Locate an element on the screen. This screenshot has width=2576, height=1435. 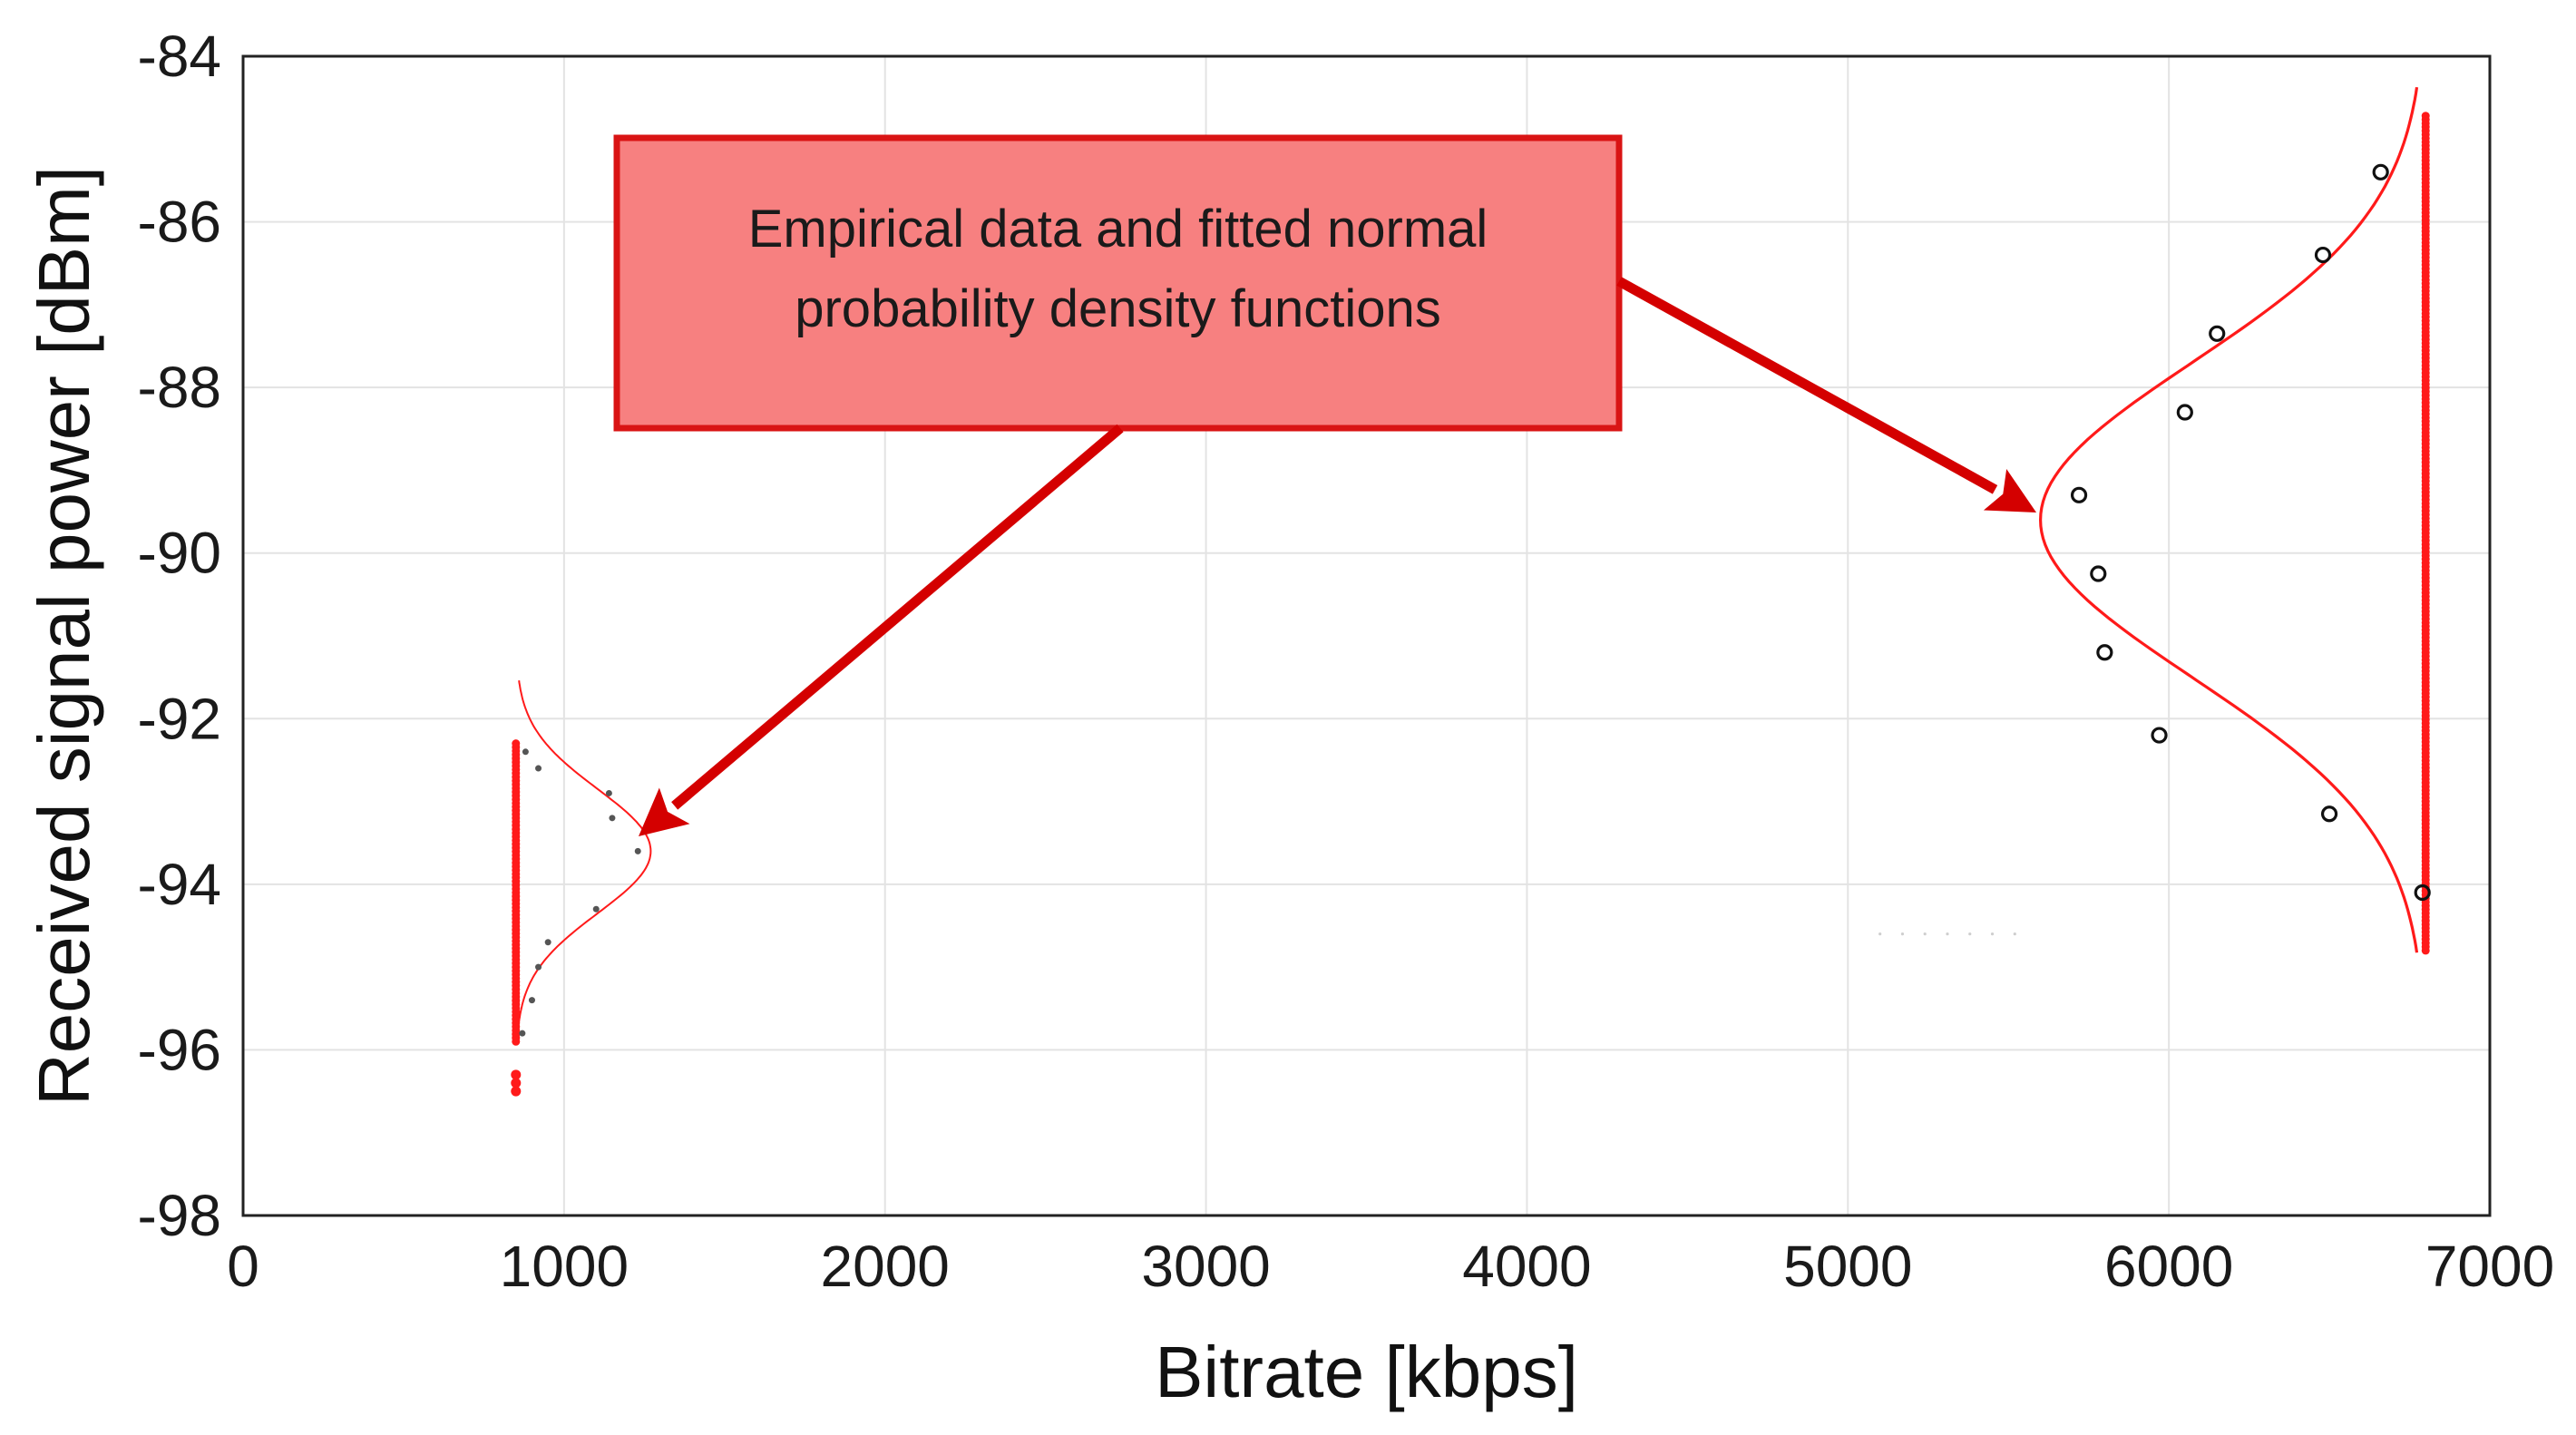
x-tick-label: 5000 is located at coordinates (1847, 1266).